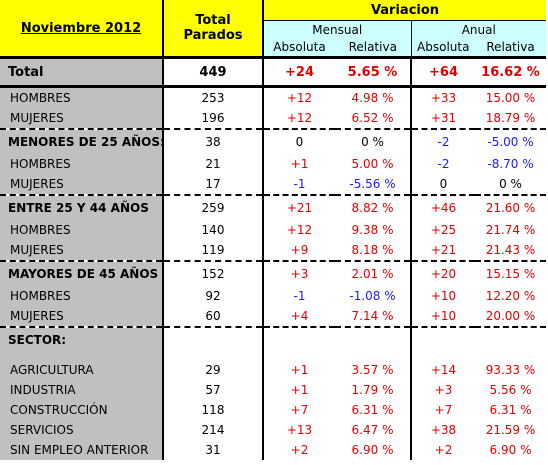  What do you see at coordinates (299, 164) in the screenshot?
I see `row-mensual-absoluta: +1` at bounding box center [299, 164].